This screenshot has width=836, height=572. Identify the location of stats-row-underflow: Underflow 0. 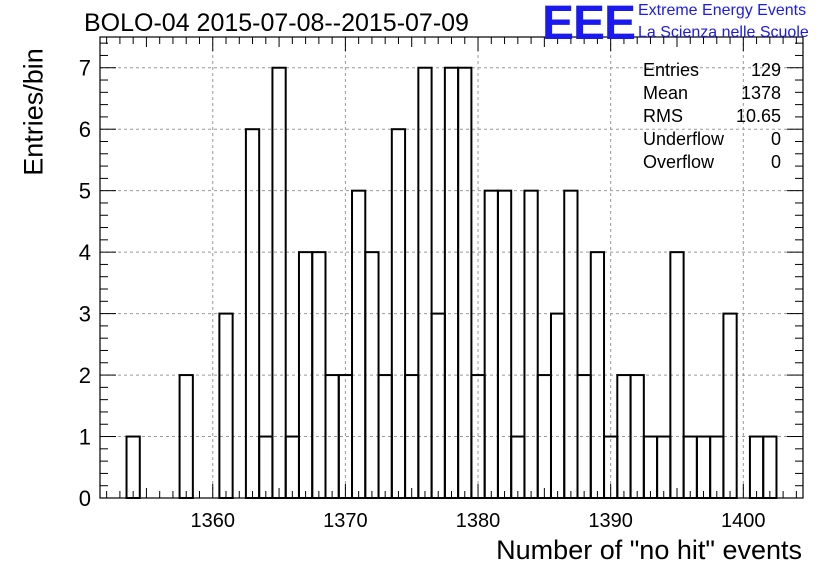
(712, 139).